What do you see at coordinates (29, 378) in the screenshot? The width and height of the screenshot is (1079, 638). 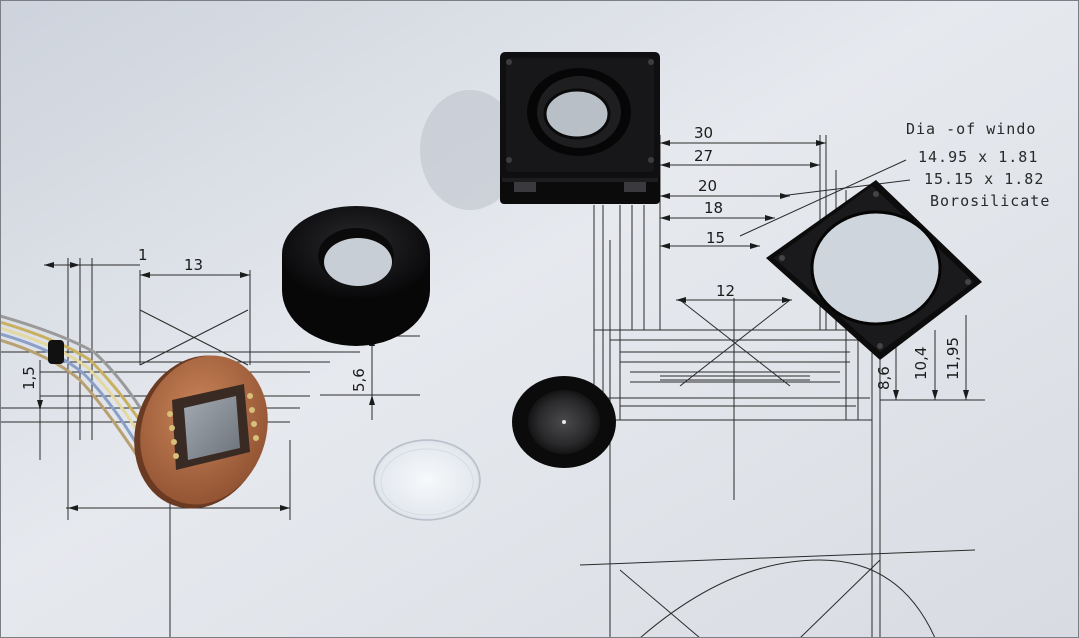 I see `dim-1-5: 1,5` at bounding box center [29, 378].